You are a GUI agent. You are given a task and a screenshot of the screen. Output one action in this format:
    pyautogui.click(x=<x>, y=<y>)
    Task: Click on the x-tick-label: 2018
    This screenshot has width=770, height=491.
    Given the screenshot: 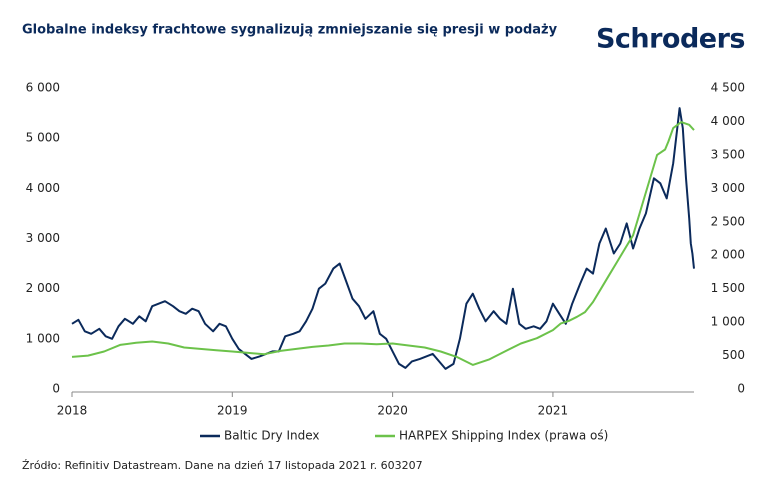 What is the action you would take?
    pyautogui.click(x=72, y=411)
    